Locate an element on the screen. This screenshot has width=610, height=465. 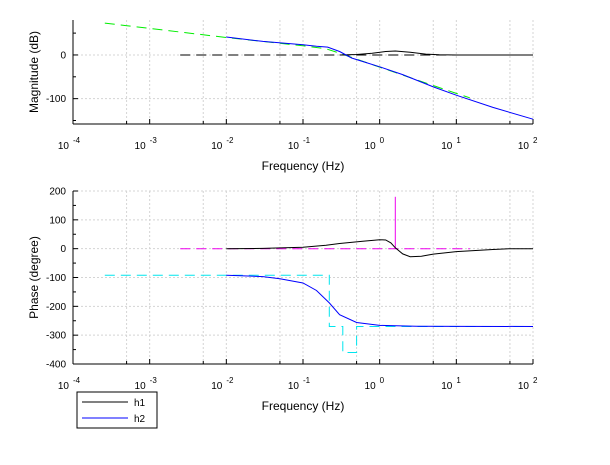
y-tick-label: 200 is located at coordinates (57, 192).